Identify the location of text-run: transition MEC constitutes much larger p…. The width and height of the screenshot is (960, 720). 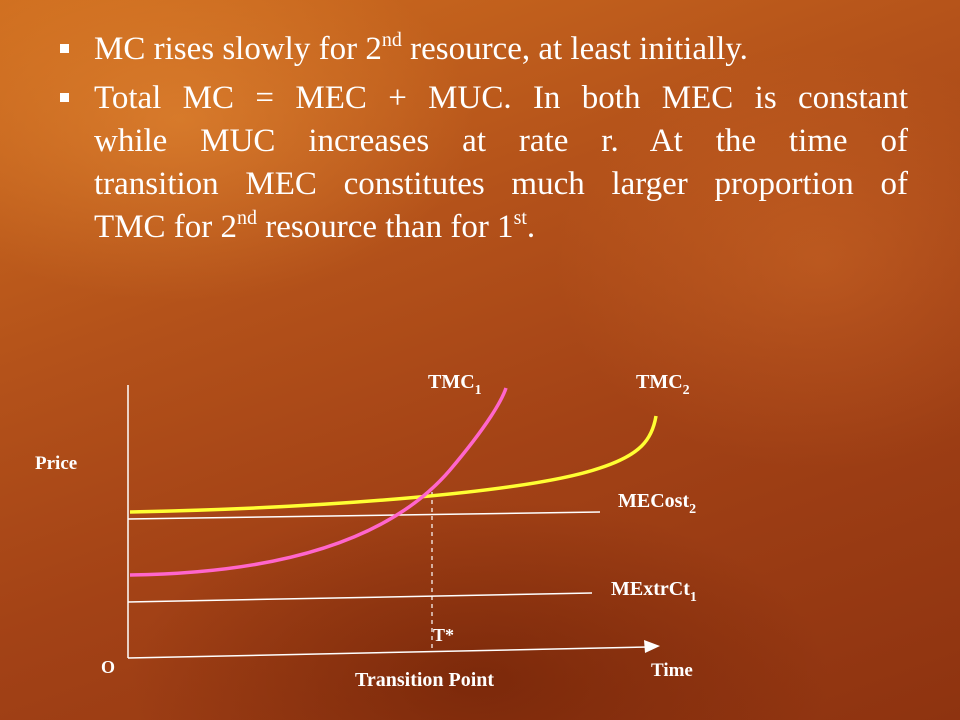
(501, 184).